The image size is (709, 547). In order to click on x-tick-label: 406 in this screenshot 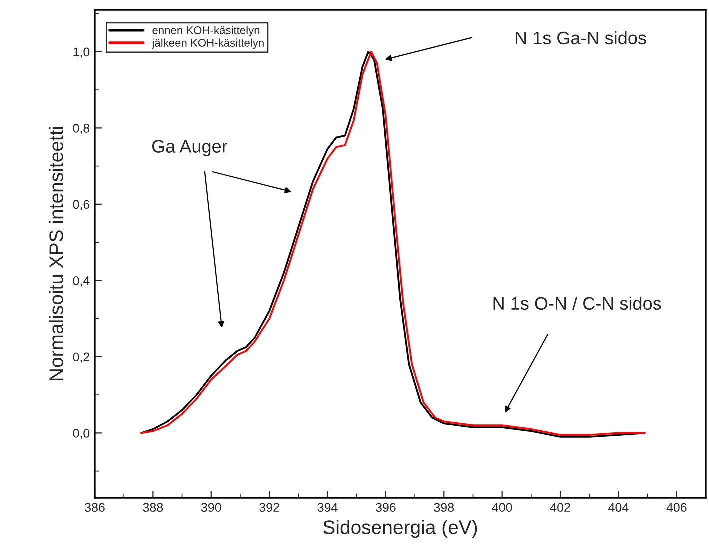, I will do `click(676, 507)`.